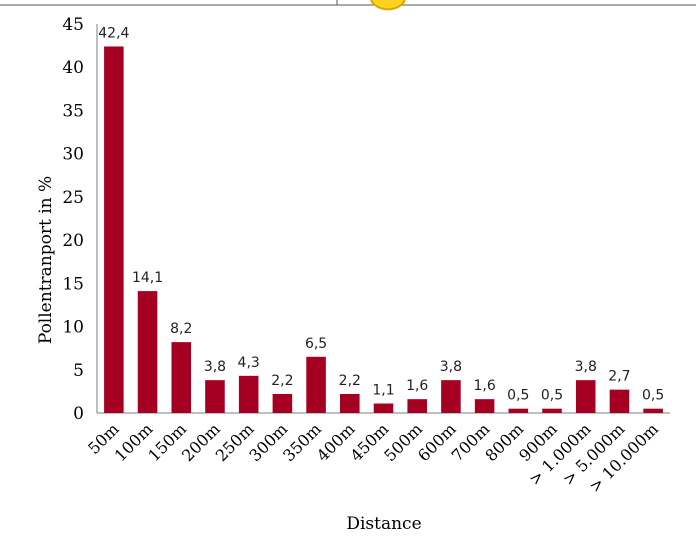  I want to click on y-tick-label: 35, so click(73, 111).